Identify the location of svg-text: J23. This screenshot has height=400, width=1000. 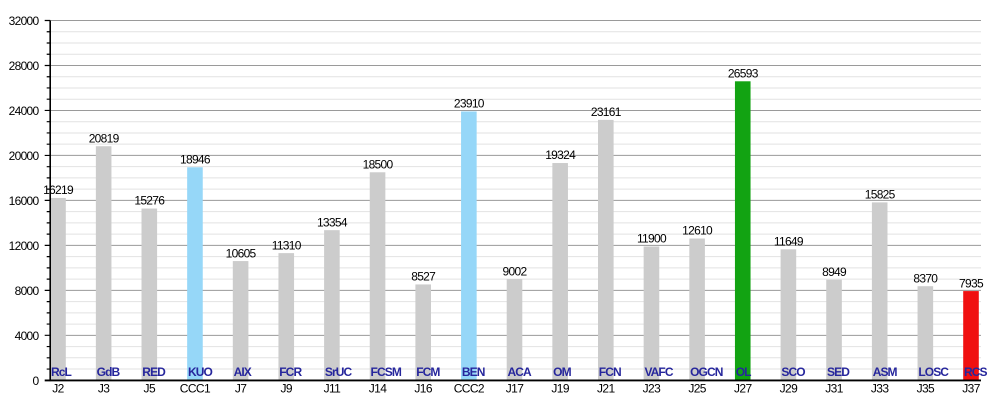
(652, 389).